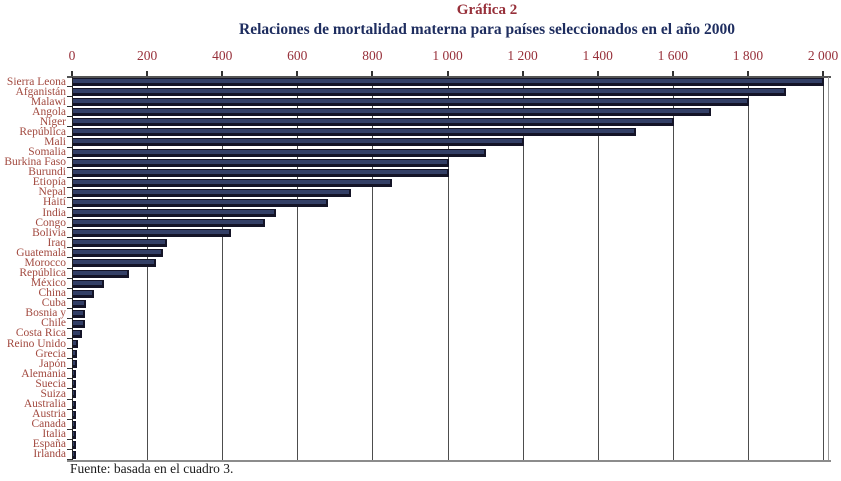 Image resolution: width=841 pixels, height=481 pixels. What do you see at coordinates (54, 202) in the screenshot?
I see `category-label: Haití` at bounding box center [54, 202].